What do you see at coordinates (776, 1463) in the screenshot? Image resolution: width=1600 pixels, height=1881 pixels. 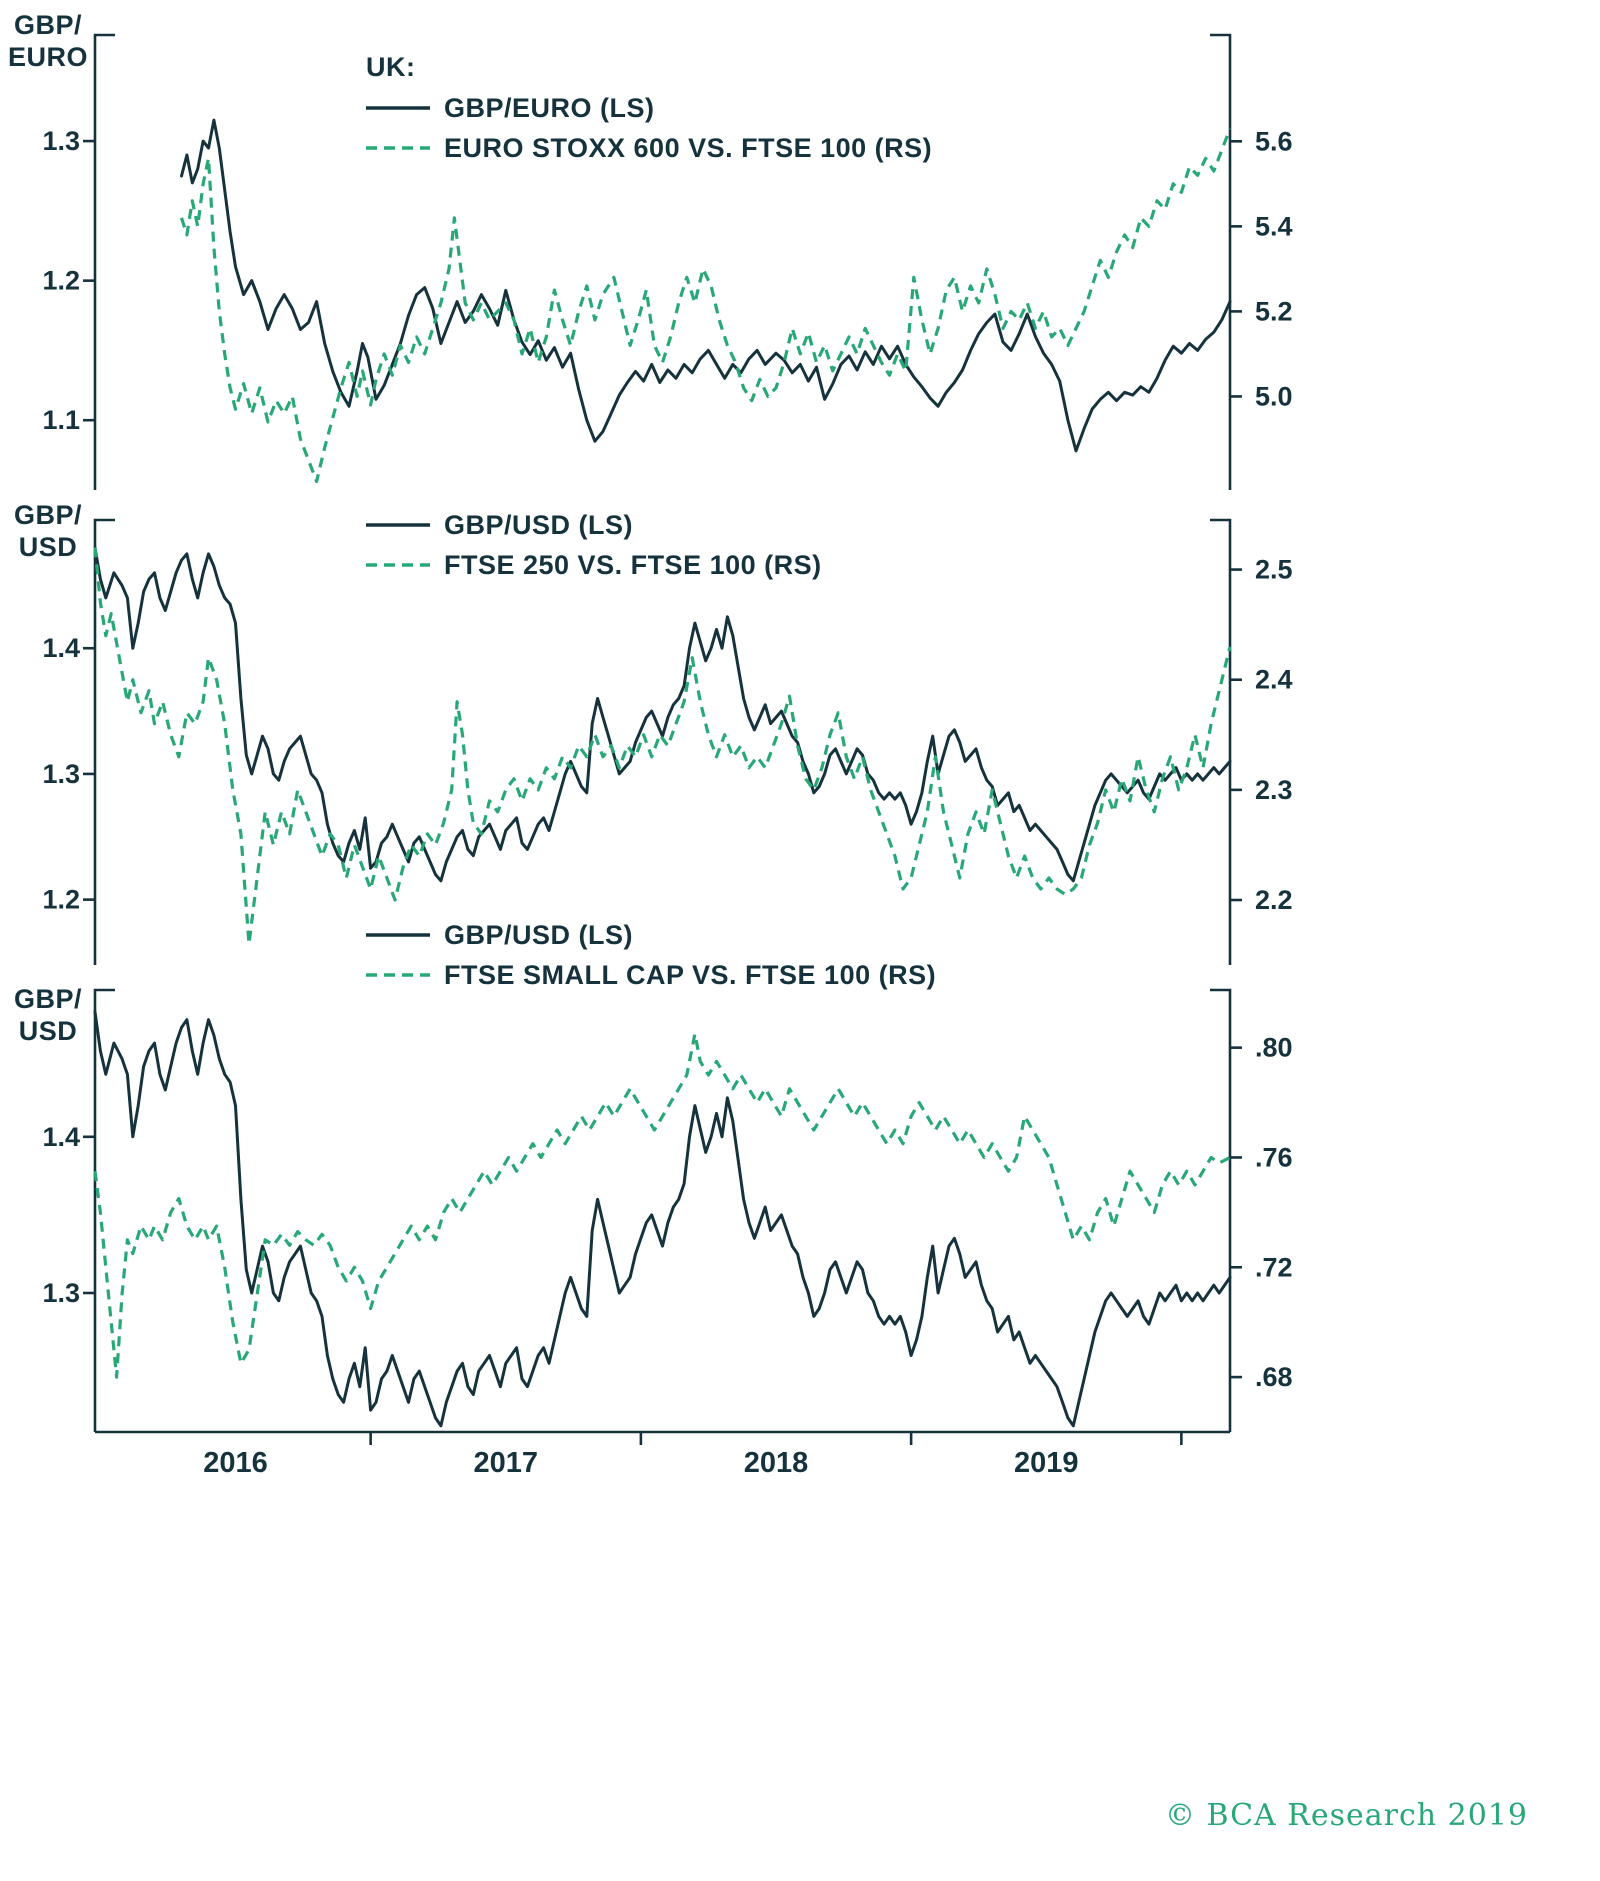 I see `x-tick-label: 2018` at bounding box center [776, 1463].